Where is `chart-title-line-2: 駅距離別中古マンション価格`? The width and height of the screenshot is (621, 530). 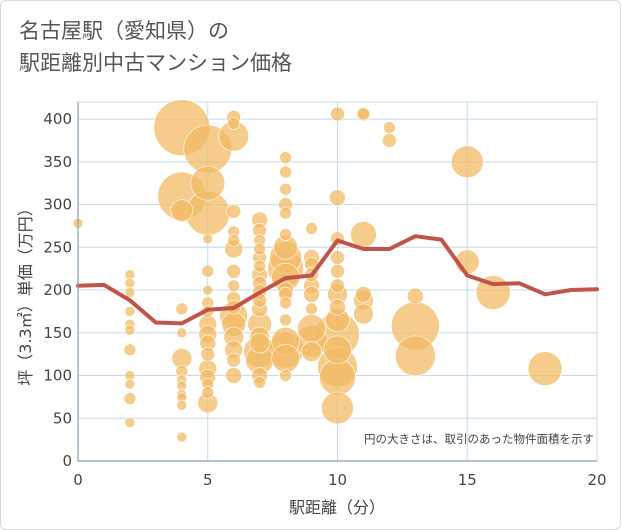
chart-title-line-2: 駅距離別中古マンション価格 is located at coordinates (155, 63).